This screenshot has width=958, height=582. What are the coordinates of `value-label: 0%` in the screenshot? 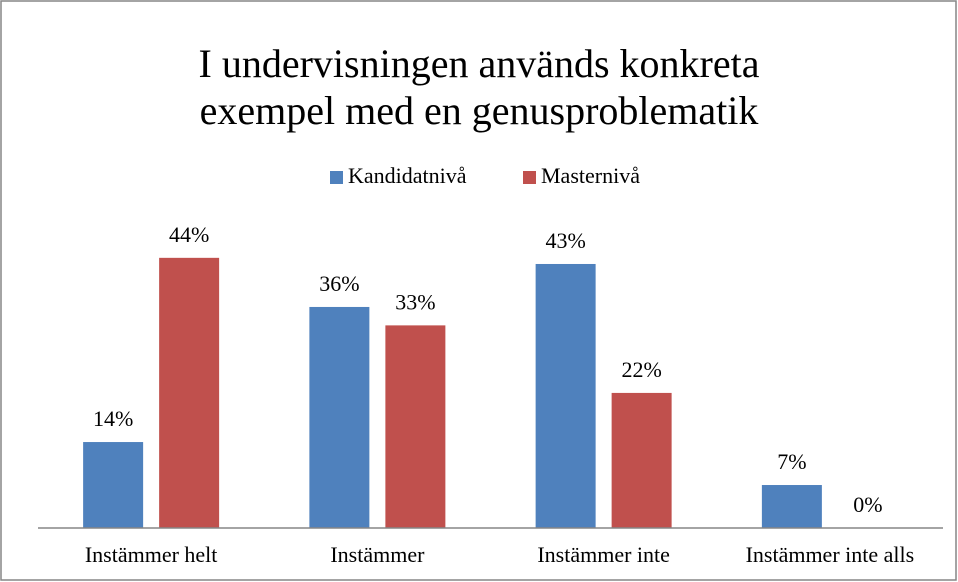 It's located at (867, 504).